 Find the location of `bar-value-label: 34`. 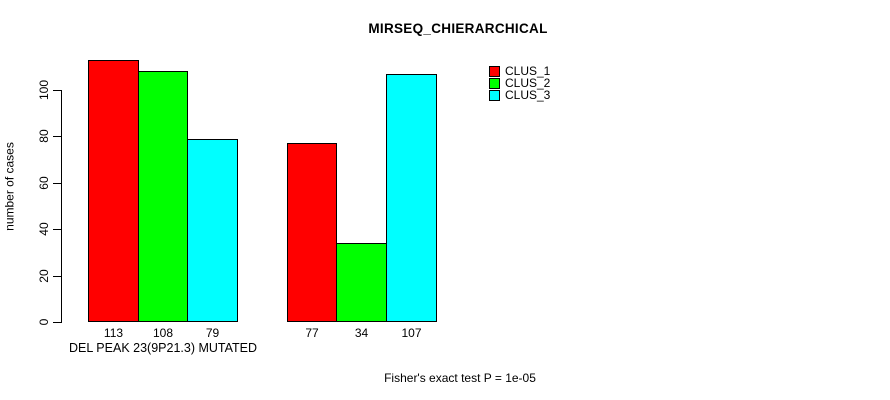

bar-value-label: 34 is located at coordinates (361, 333).